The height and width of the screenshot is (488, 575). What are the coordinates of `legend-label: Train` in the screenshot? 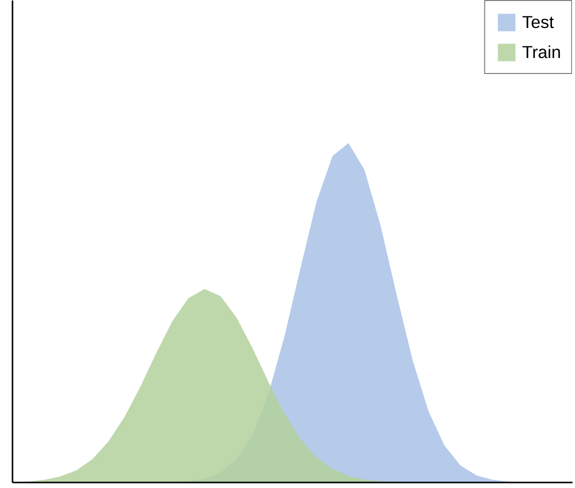 It's located at (541, 52).